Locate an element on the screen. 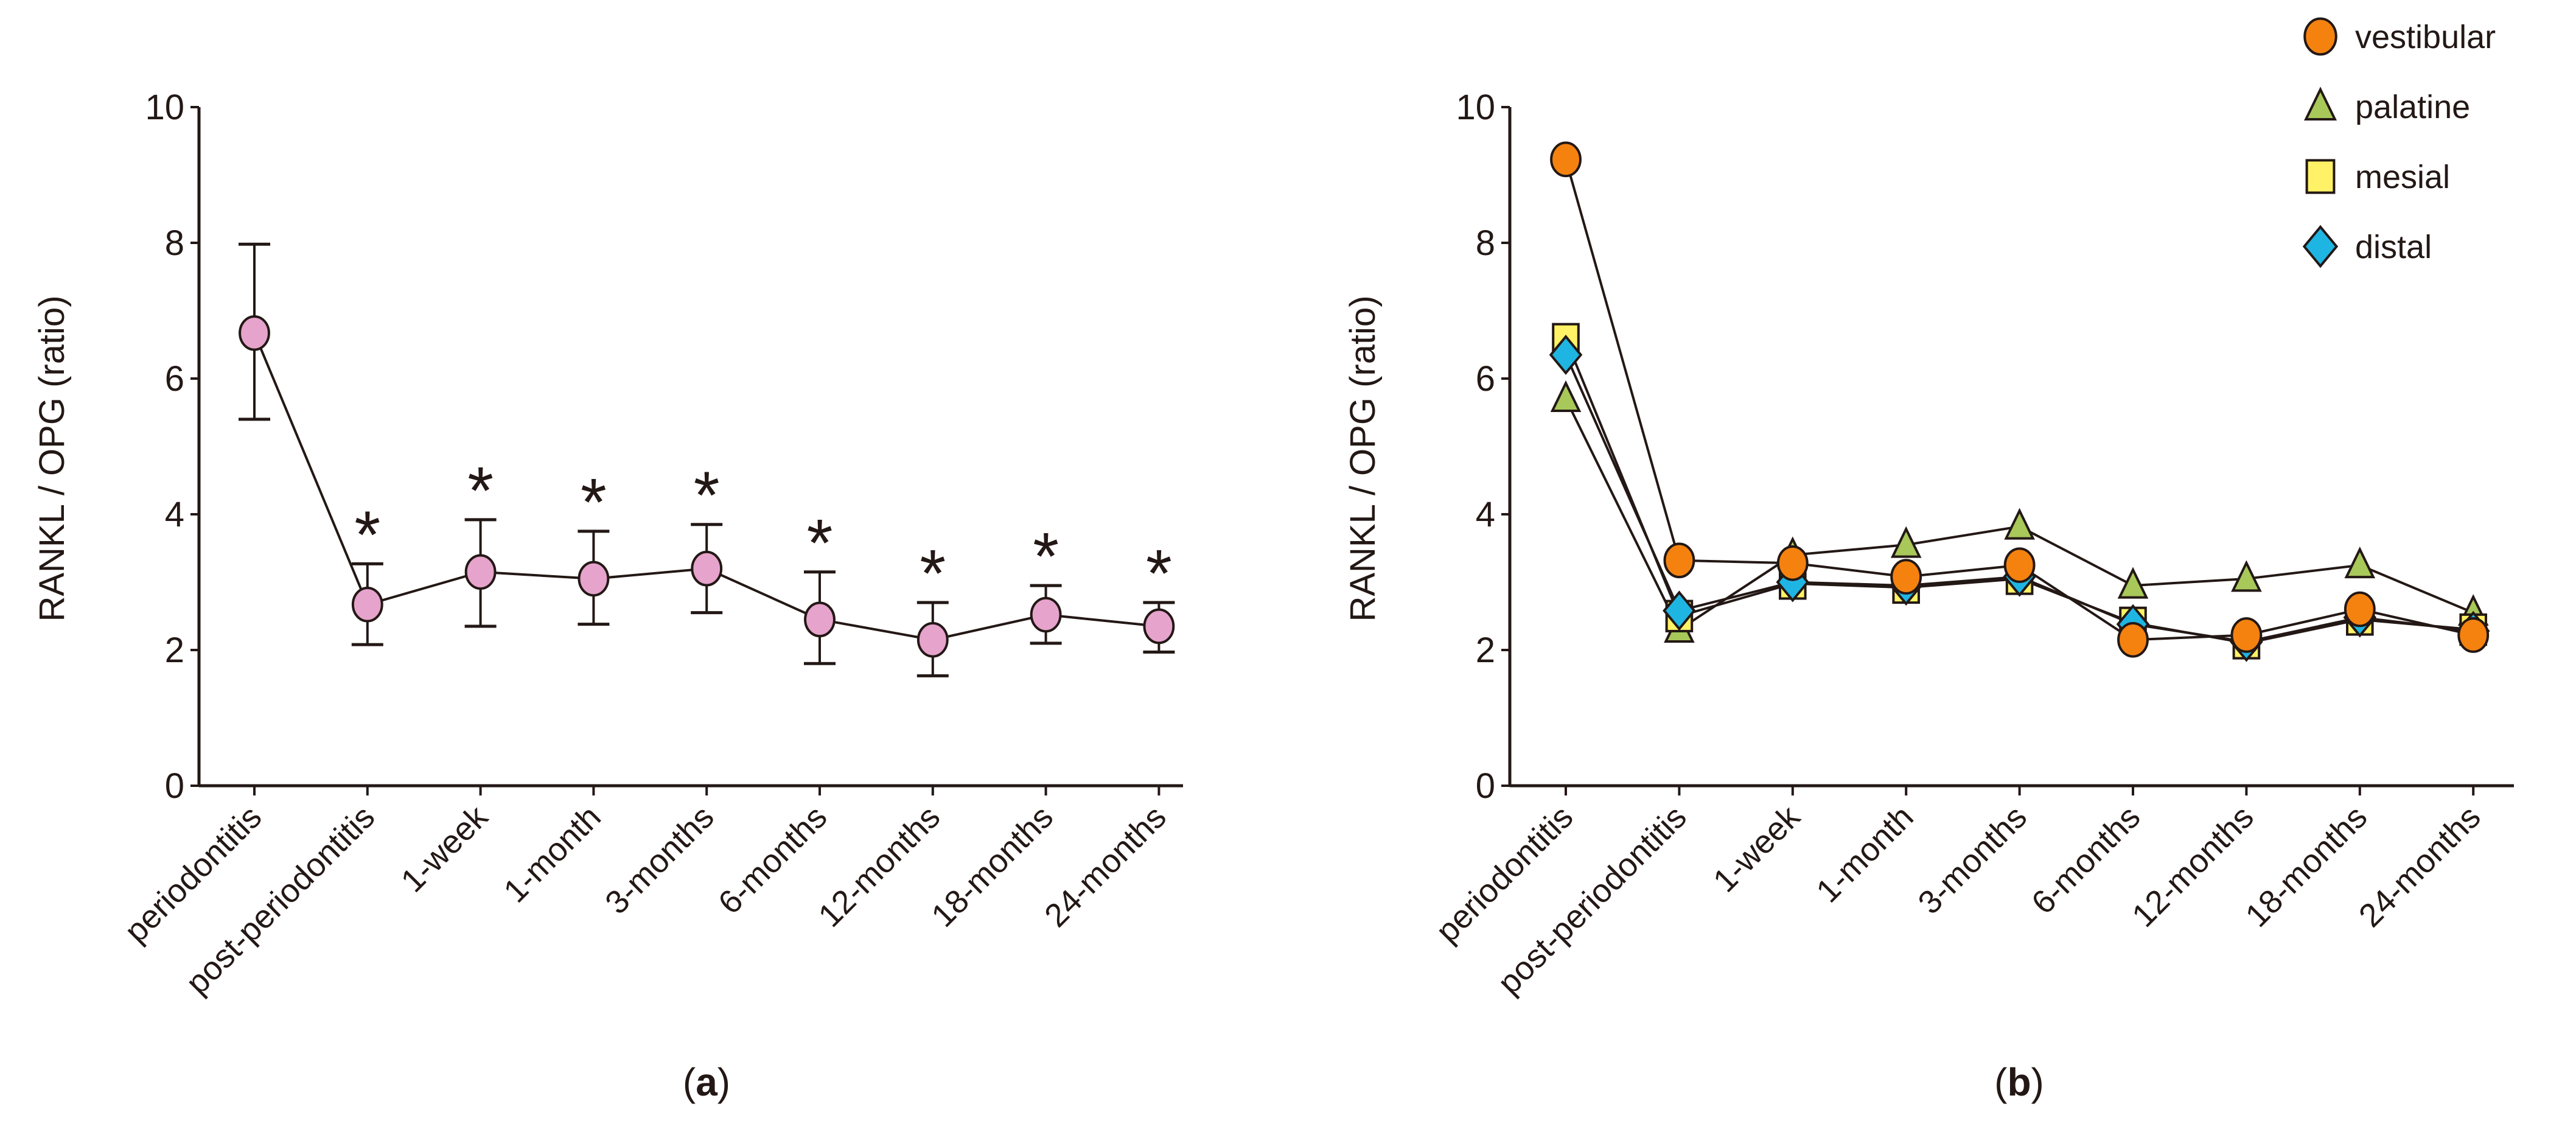 The image size is (2576, 1129). legend: vestibular palatine mesial distal is located at coordinates (2399, 142).